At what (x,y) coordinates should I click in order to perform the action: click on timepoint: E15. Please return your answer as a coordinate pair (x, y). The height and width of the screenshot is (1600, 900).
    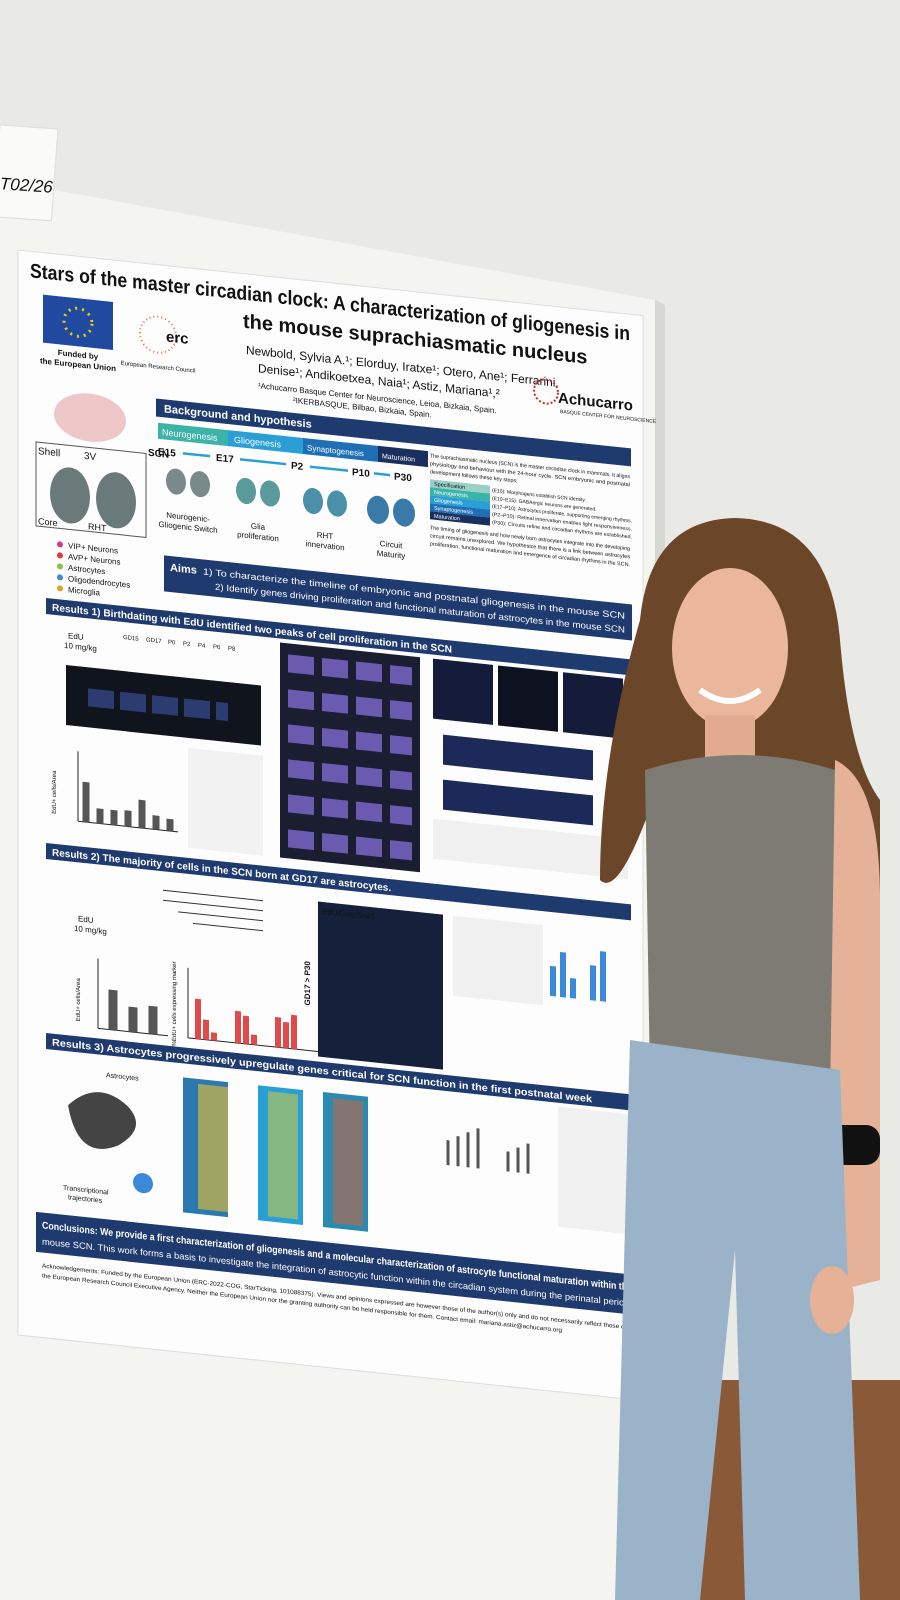
    Looking at the image, I should click on (167, 453).